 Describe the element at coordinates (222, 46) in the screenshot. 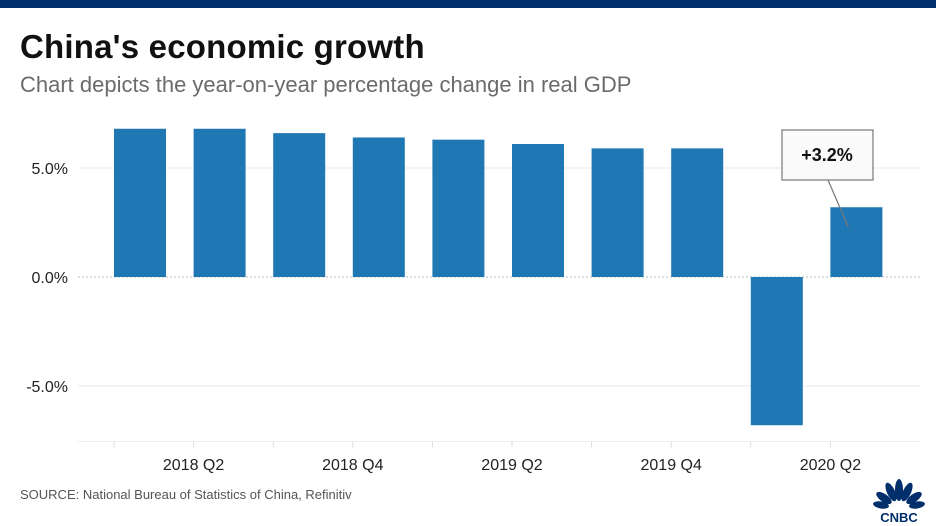

I see `chart-title: China's economic growth` at that location.